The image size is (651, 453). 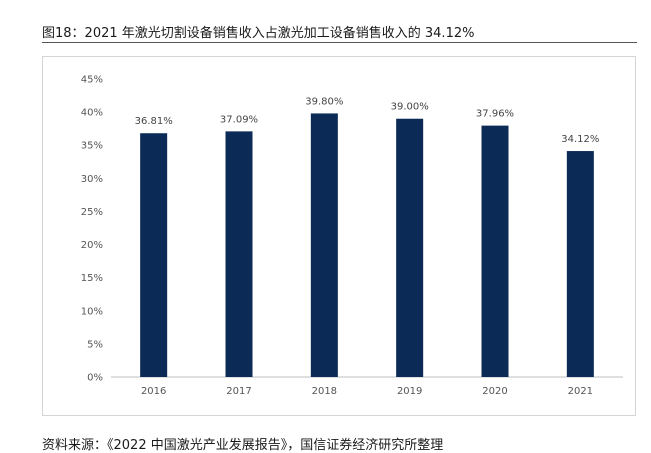 I want to click on data-label: 37.96%, so click(x=495, y=114).